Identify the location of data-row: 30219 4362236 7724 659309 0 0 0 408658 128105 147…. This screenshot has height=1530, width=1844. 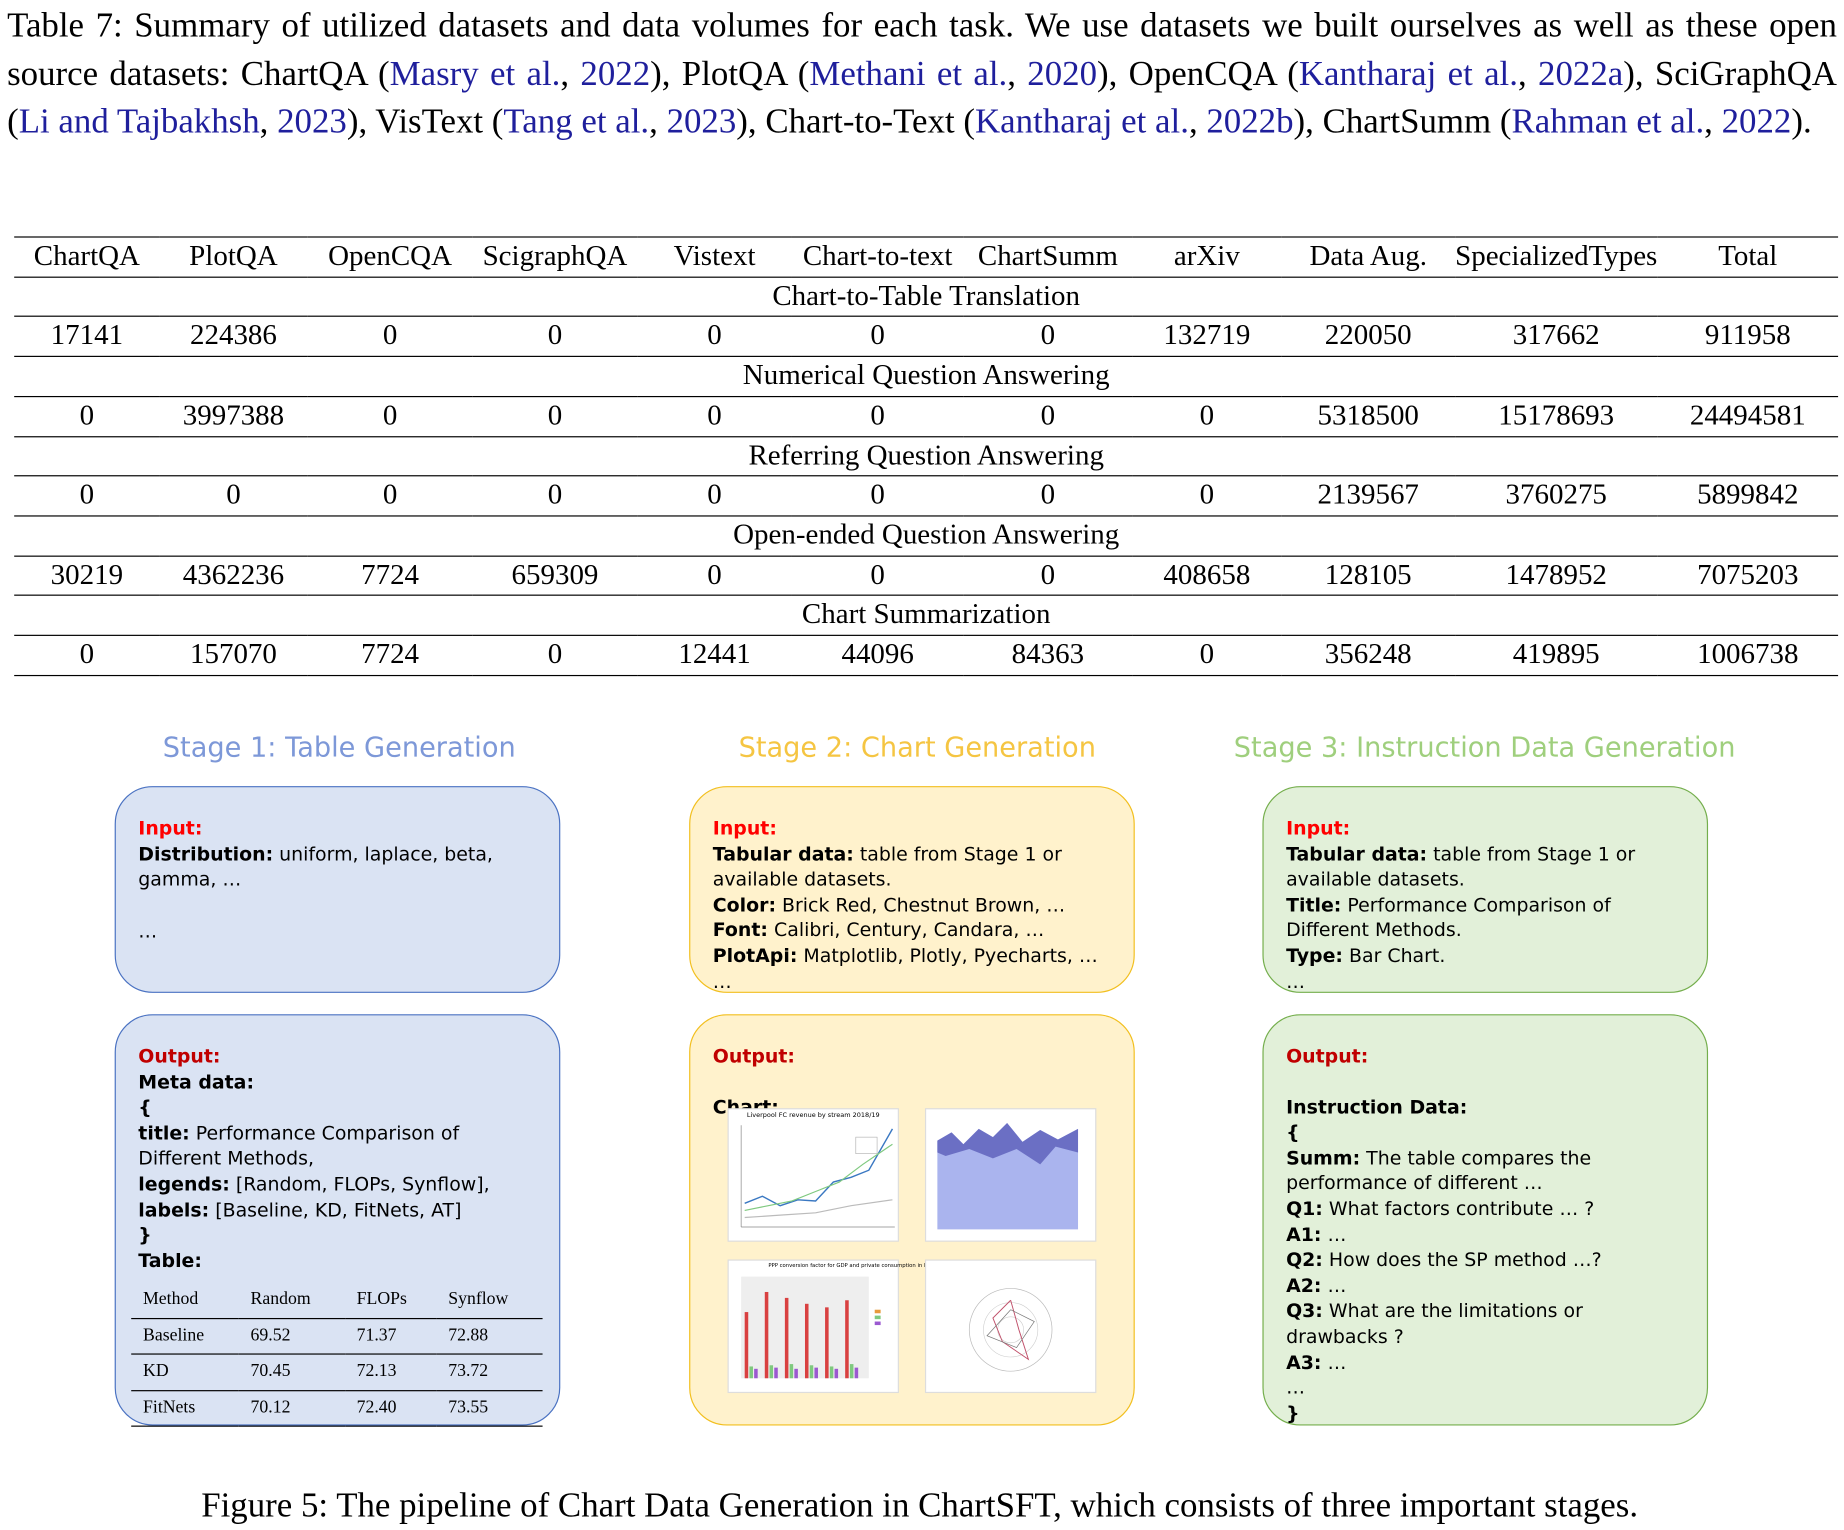
(926, 576).